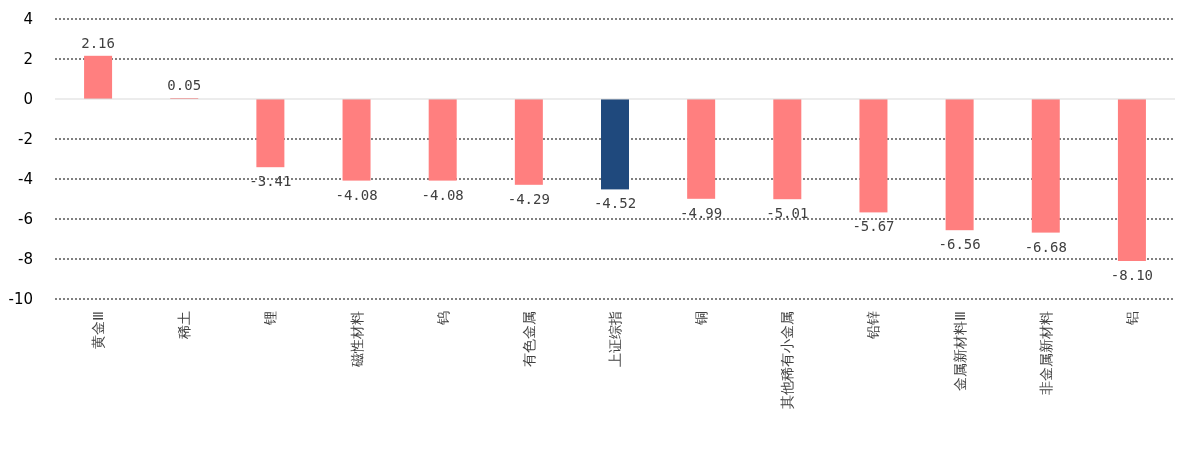 This screenshot has width=1186, height=461. What do you see at coordinates (787, 360) in the screenshot?
I see `x-tick-label: 其他稀有小金属` at bounding box center [787, 360].